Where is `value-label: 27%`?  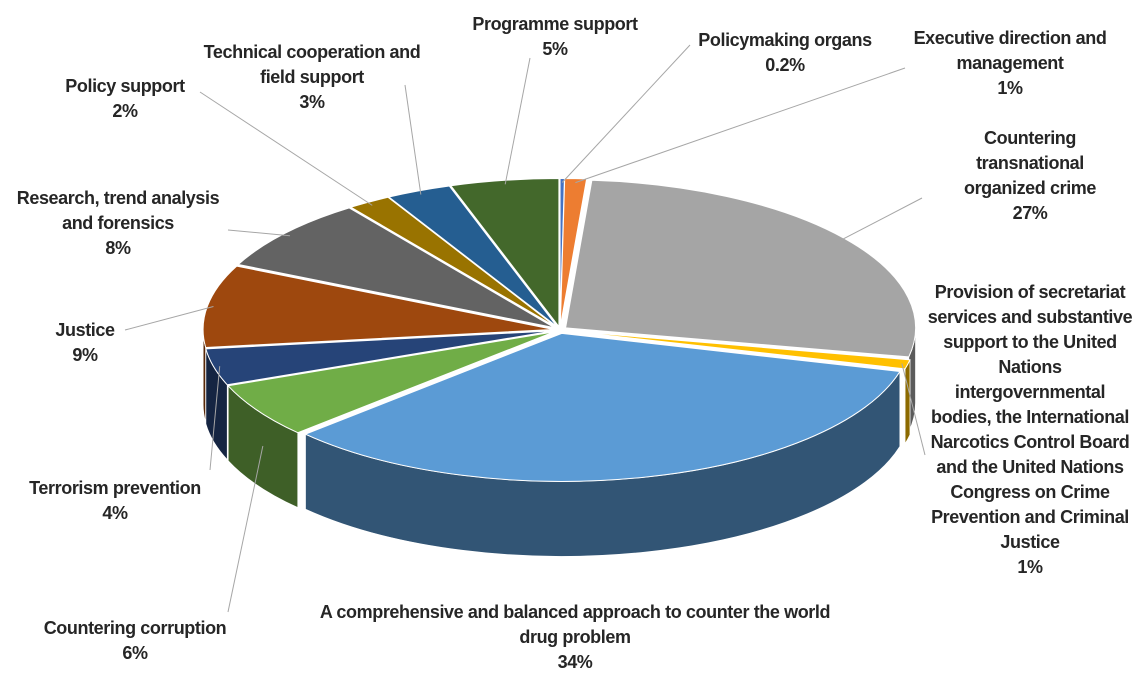 value-label: 27% is located at coordinates (1030, 213).